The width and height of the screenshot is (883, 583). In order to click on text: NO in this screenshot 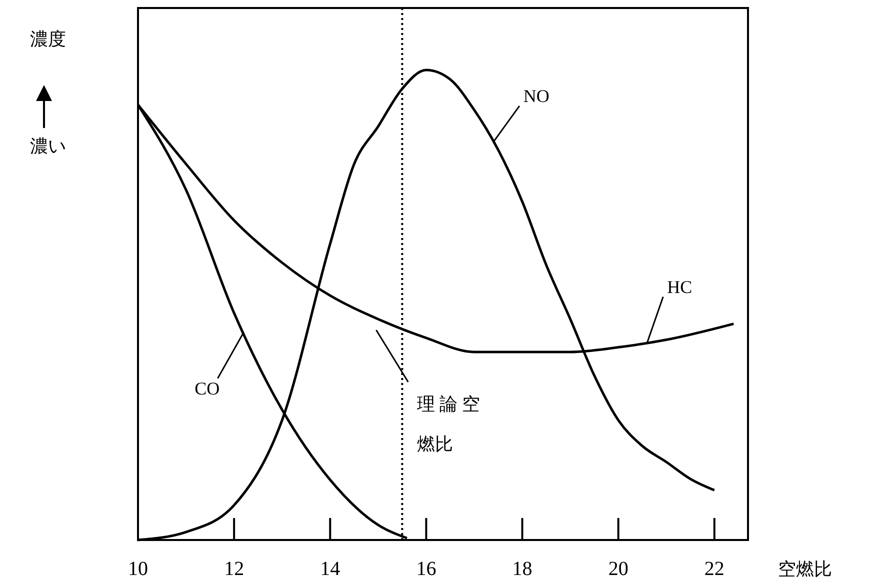, I will do `click(536, 96)`.